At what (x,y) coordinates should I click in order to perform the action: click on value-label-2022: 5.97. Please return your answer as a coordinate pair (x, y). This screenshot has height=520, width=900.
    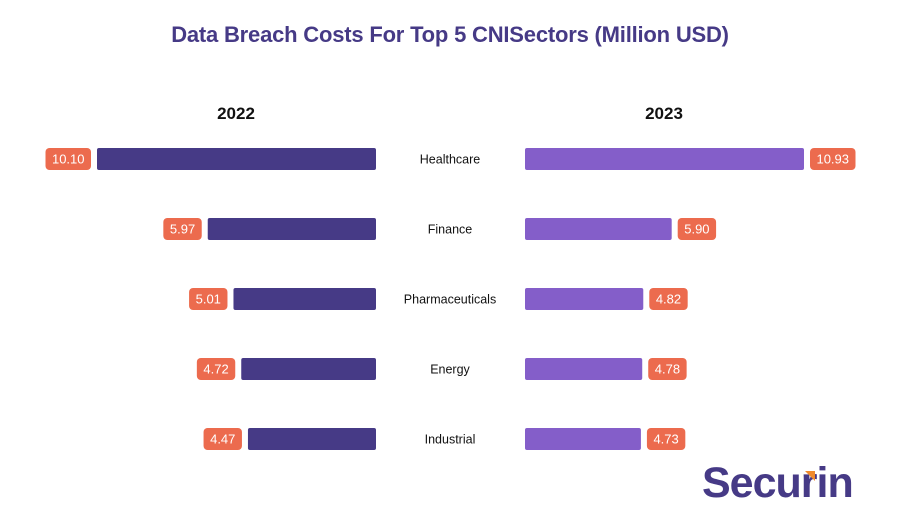
    Looking at the image, I should click on (182, 229).